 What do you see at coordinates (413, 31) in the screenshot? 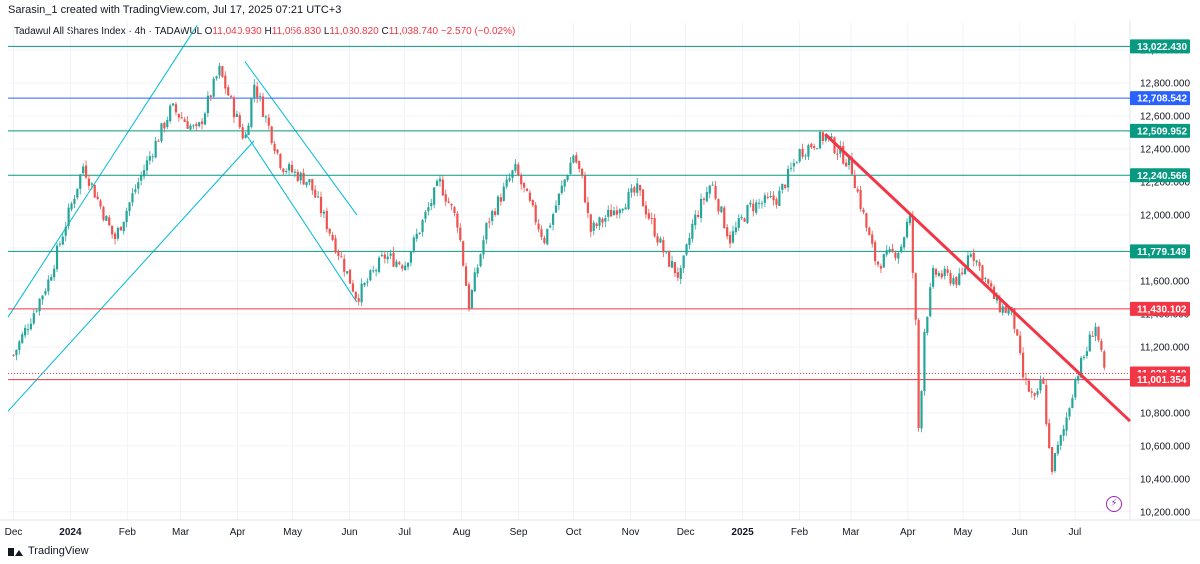
I see `close-value: 11,038.740` at bounding box center [413, 31].